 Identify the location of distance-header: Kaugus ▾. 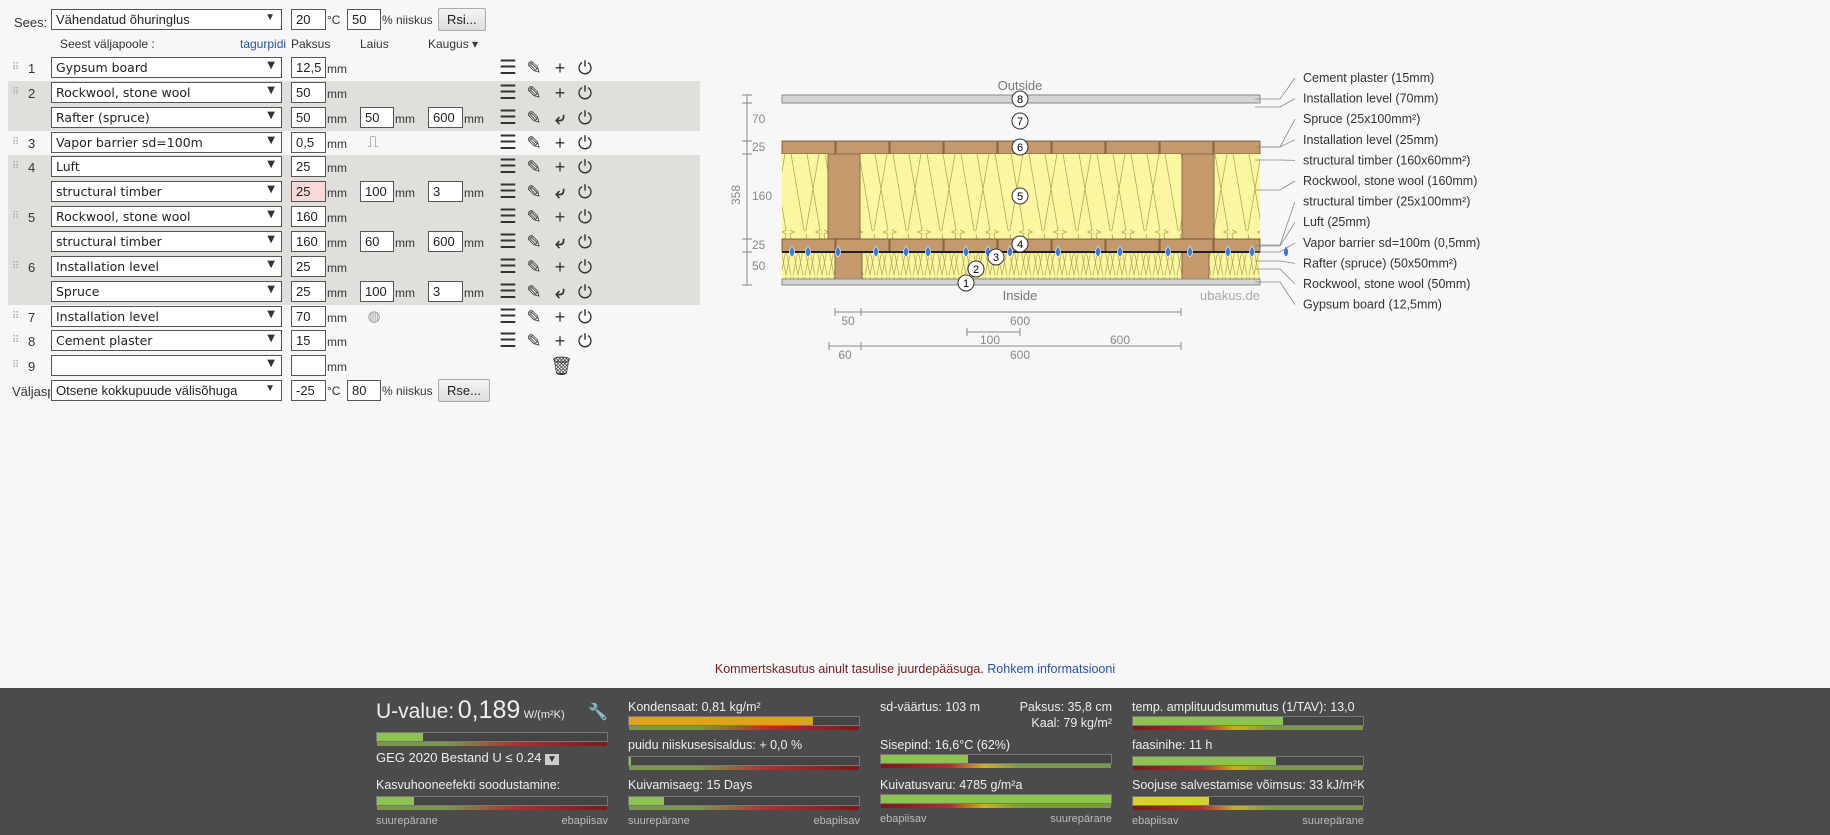
(453, 44).